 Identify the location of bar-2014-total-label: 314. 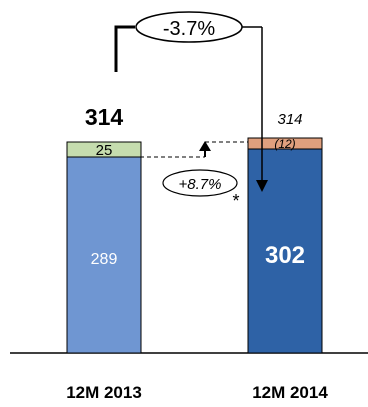
(289, 119).